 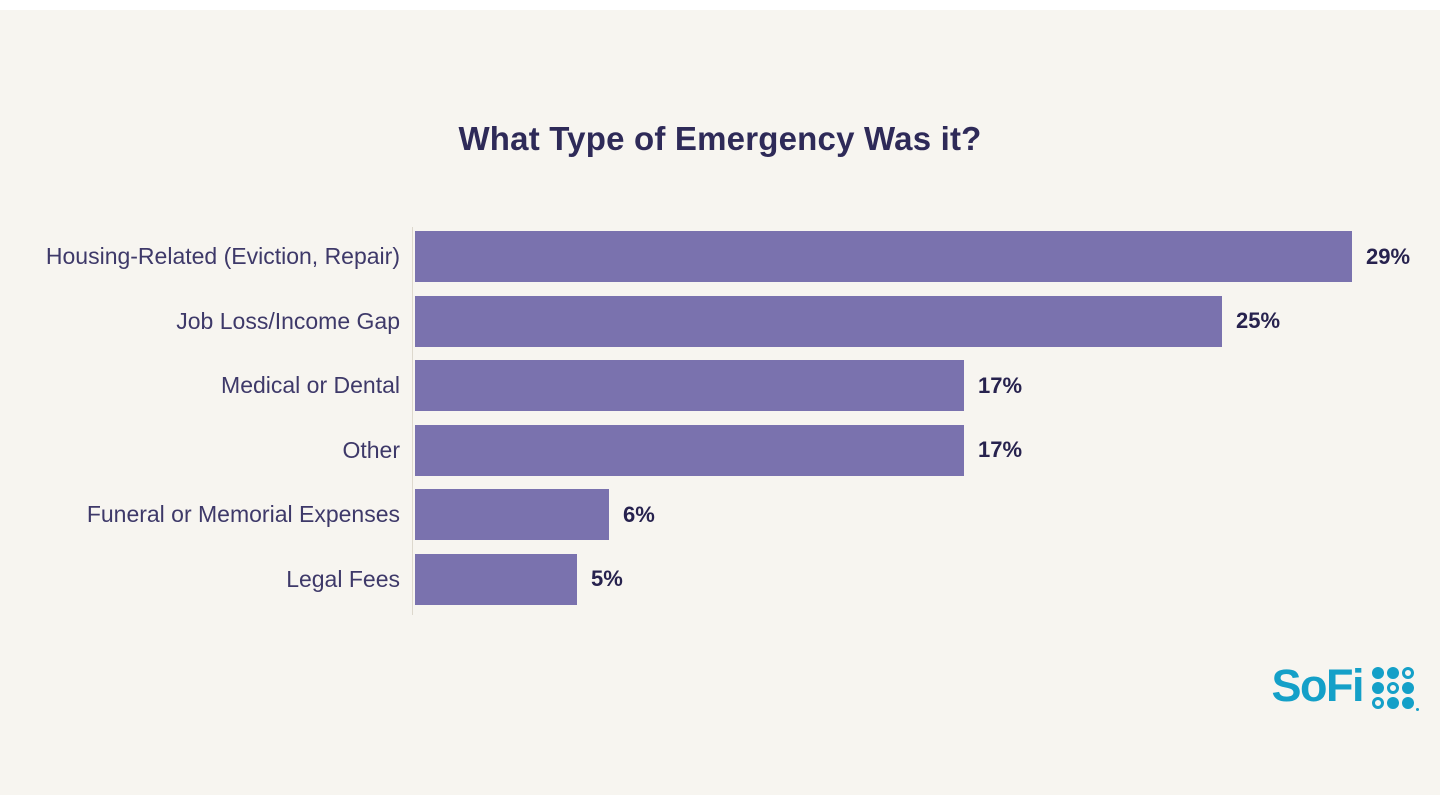 I want to click on bar-row: Other 17%, so click(x=720, y=450).